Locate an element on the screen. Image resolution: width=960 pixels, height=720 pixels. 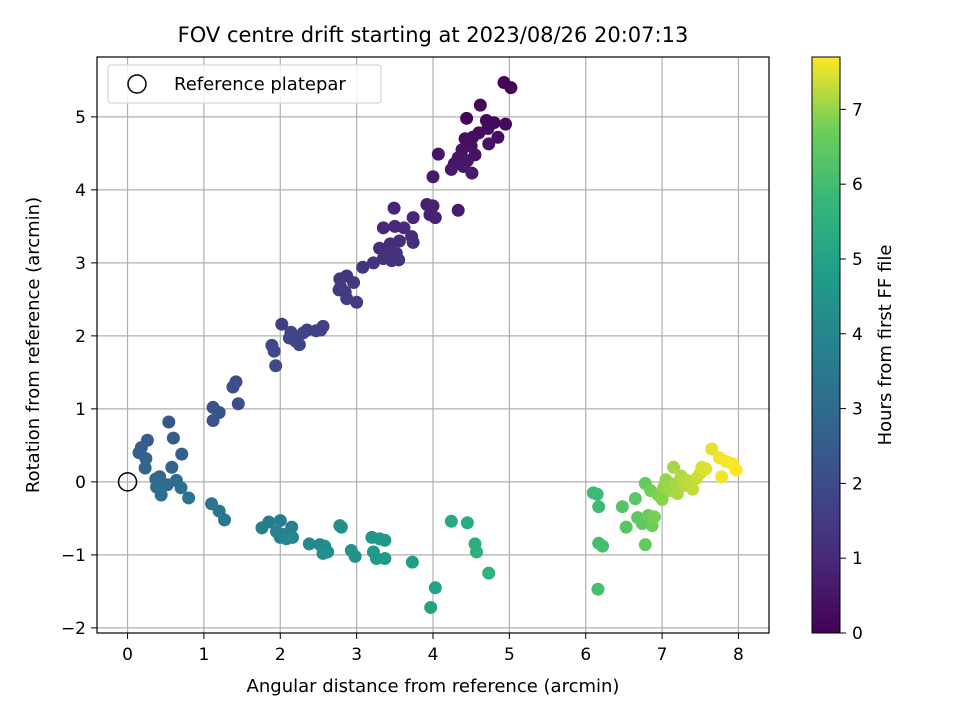
colorbar-tick-label: 3 is located at coordinates (857, 410).